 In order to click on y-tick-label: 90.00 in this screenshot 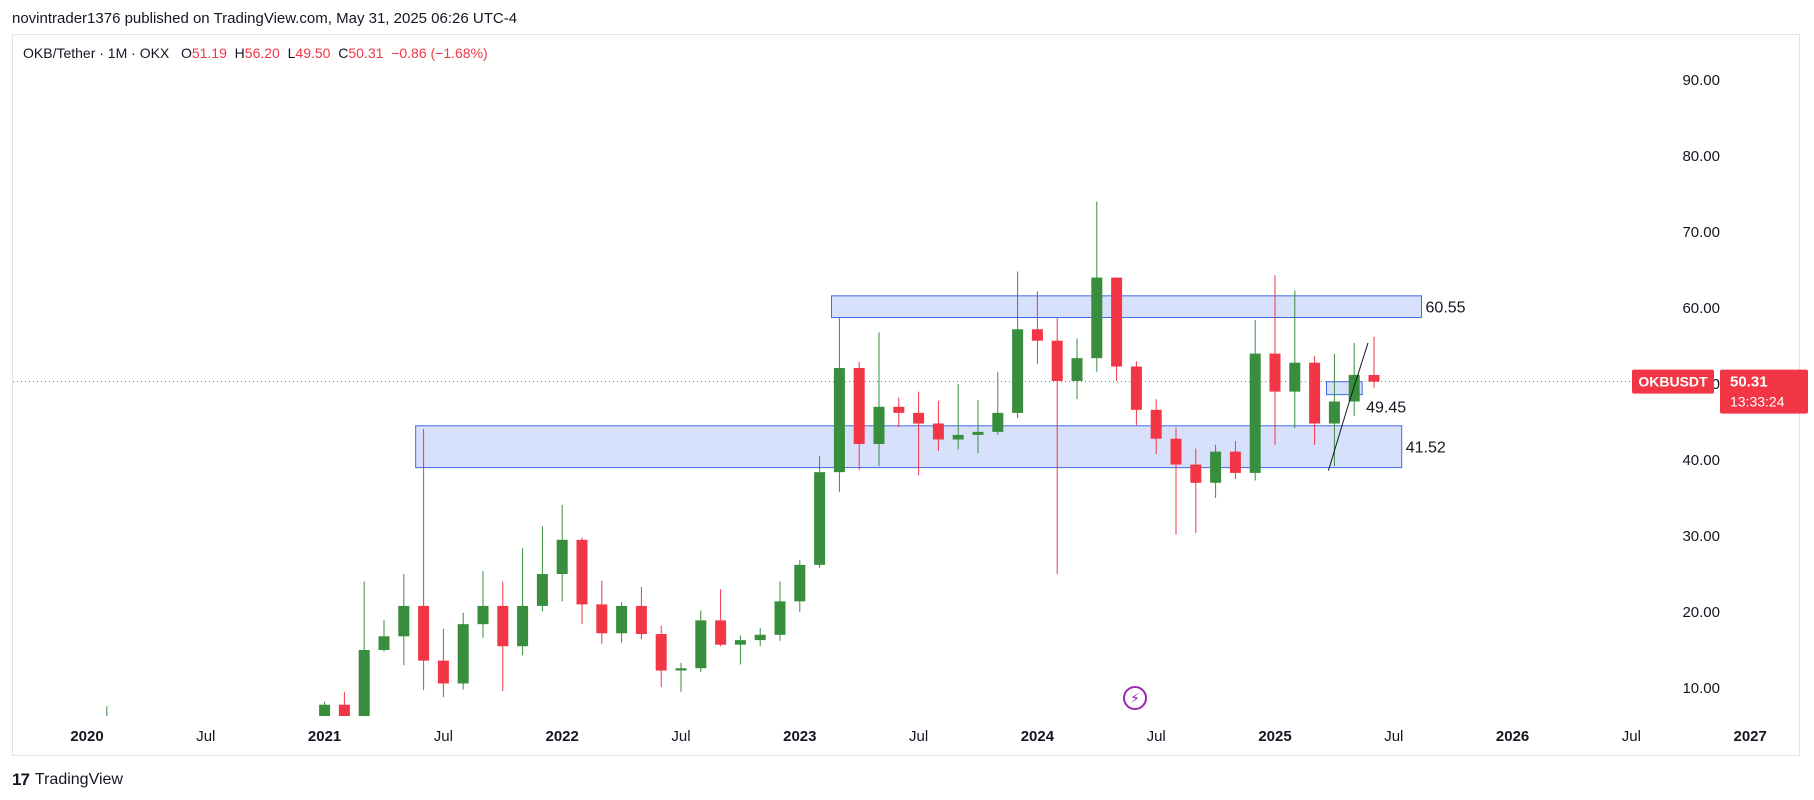, I will do `click(1701, 80)`.